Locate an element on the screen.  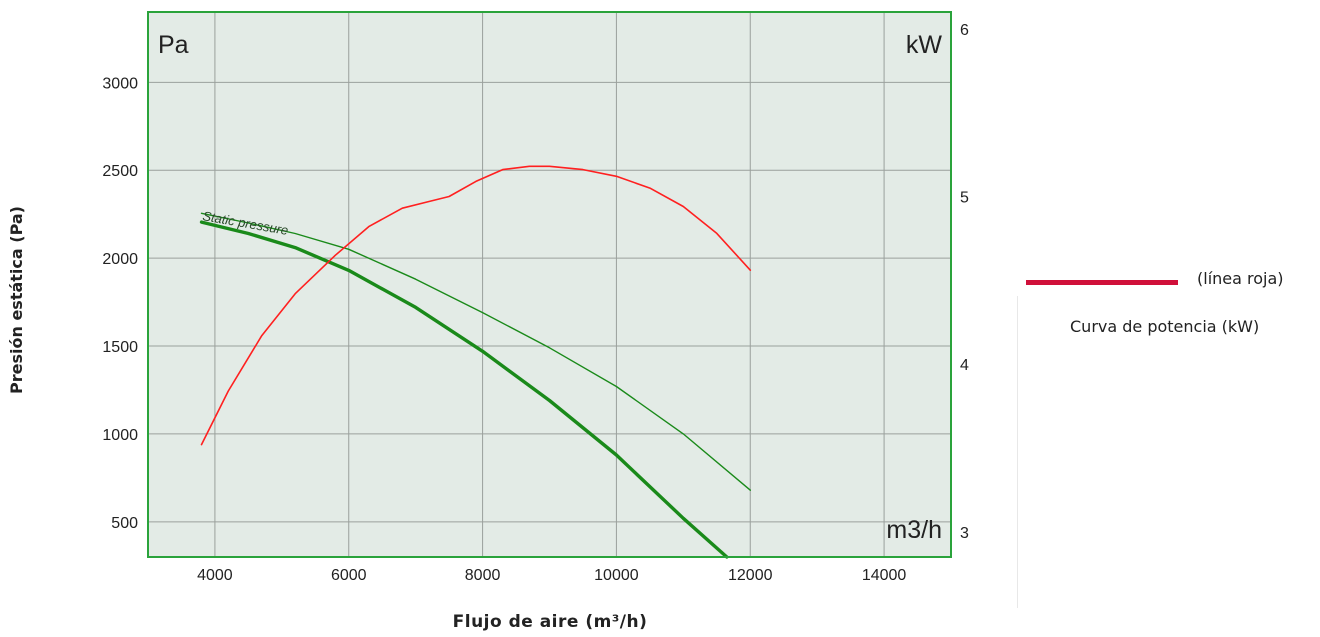
inner-label-m3h: m3/h is located at coordinates (914, 530).